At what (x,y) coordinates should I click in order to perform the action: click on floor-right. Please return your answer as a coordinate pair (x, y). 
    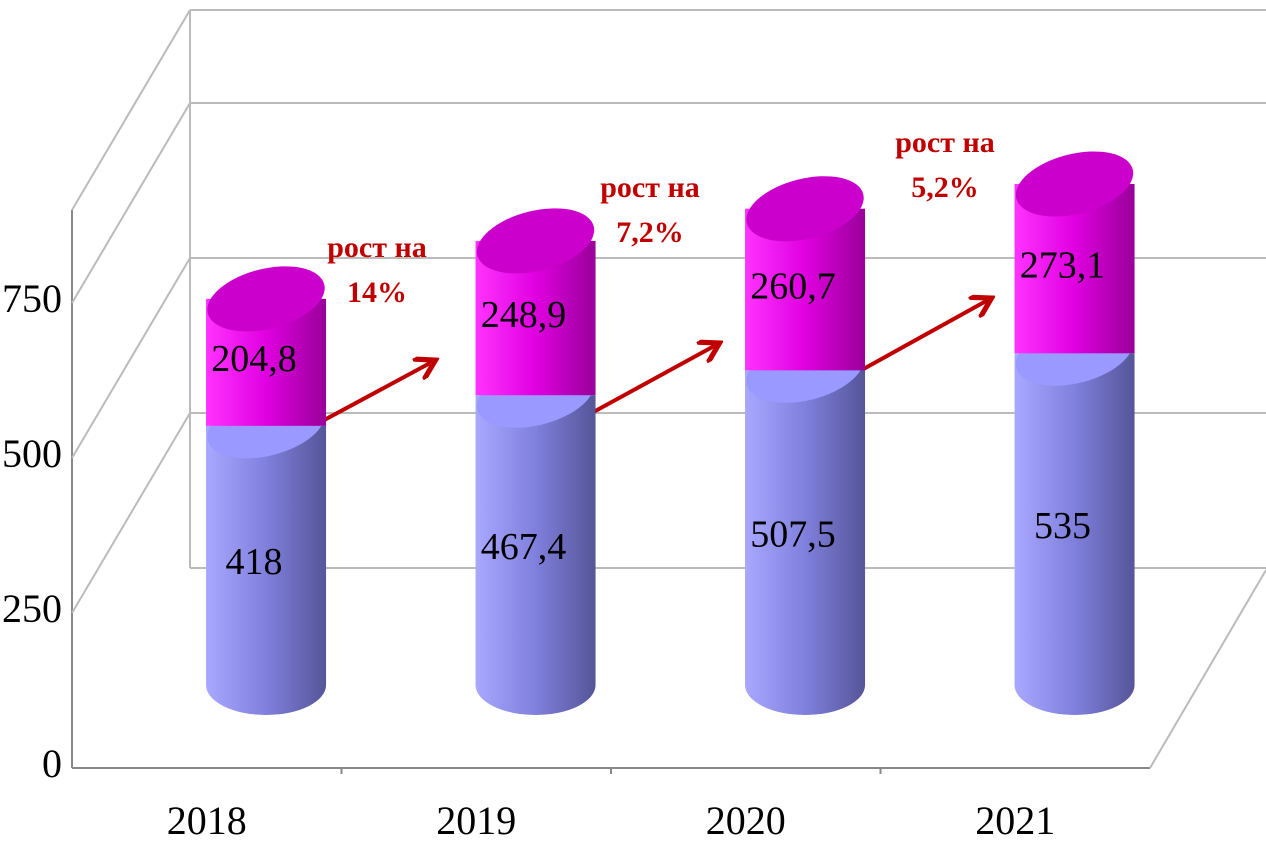
    Looking at the image, I should click on (1207, 669).